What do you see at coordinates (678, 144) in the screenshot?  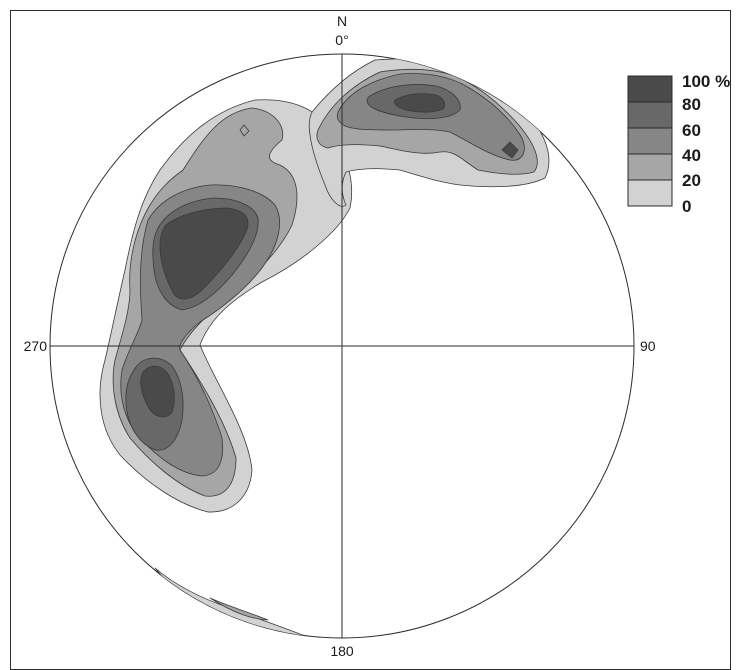 I see `density-legend: 100 % 80 60 40 20 0` at bounding box center [678, 144].